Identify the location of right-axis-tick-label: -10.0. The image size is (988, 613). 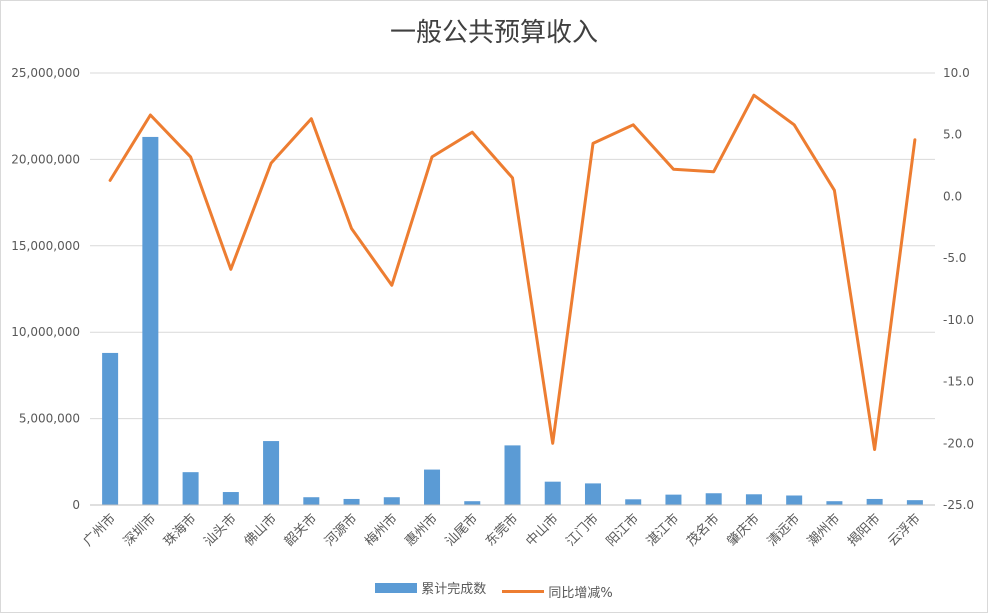
(958, 320).